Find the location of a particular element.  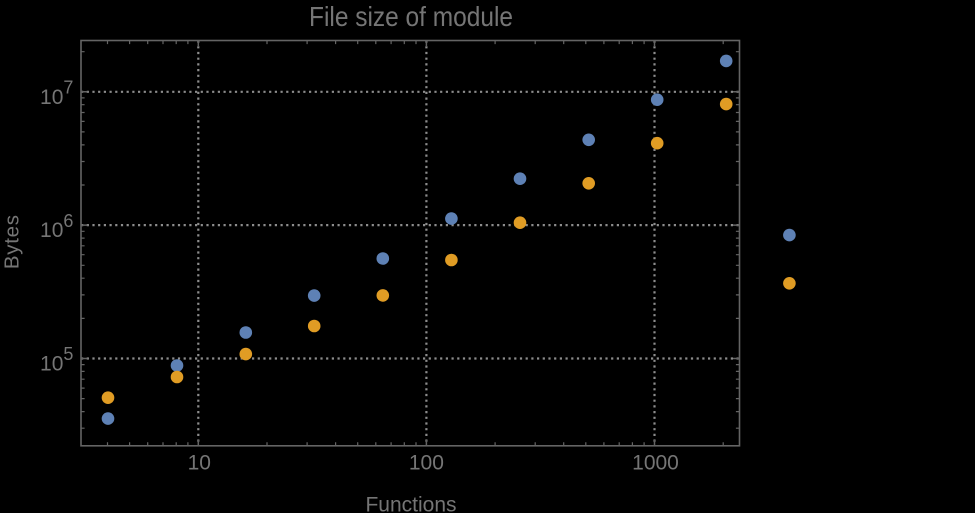

svg-text: 10⁶ is located at coordinates (56, 226).